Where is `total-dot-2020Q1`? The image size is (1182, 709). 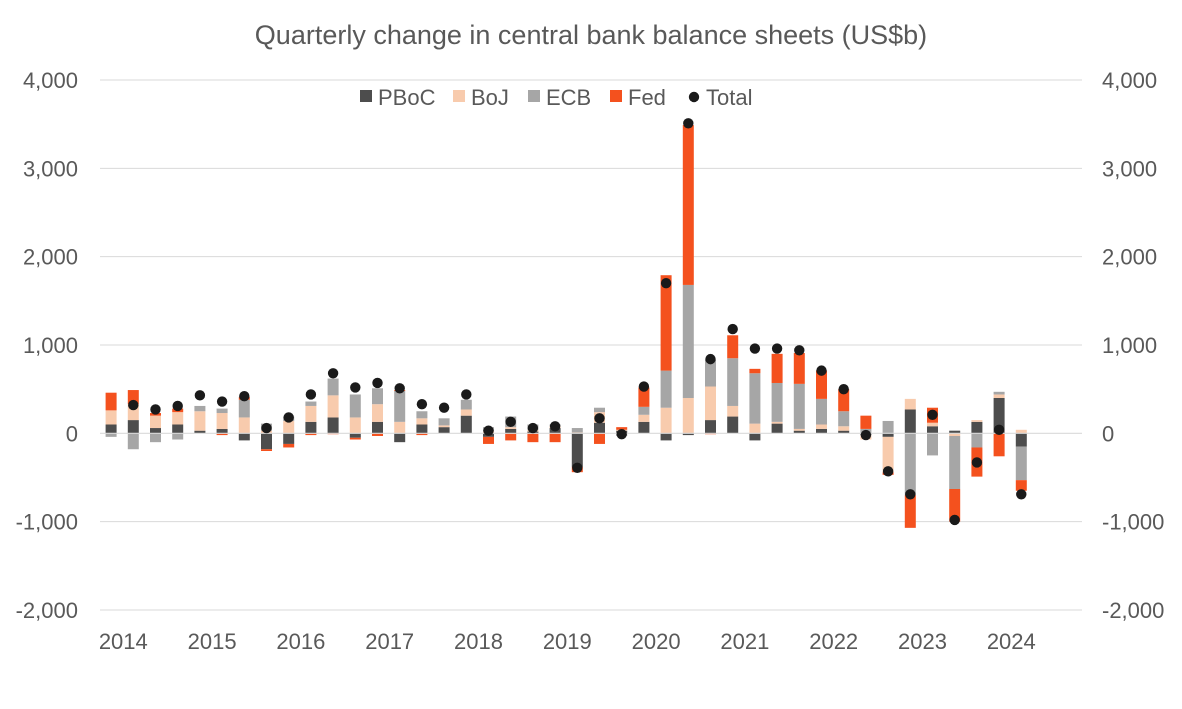
total-dot-2020Q1 is located at coordinates (666, 283).